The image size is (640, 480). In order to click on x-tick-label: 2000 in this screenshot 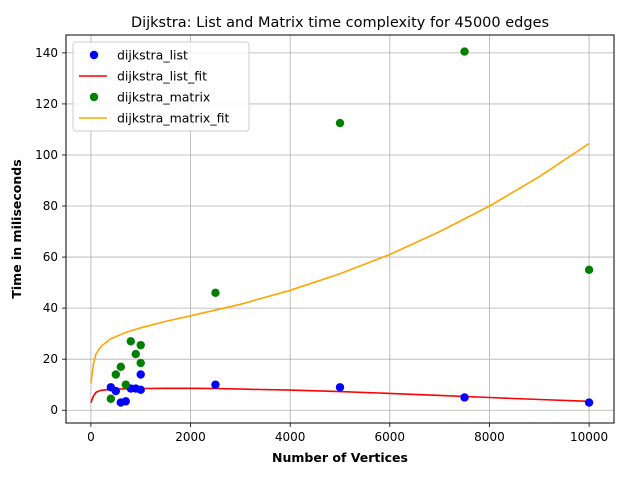, I will do `click(190, 437)`.